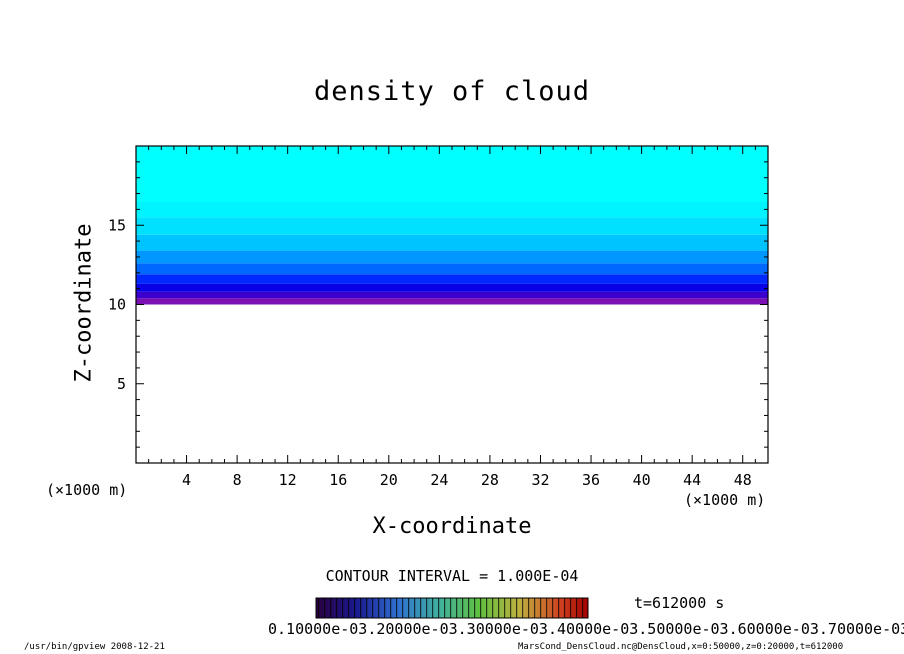 This screenshot has width=904, height=654. What do you see at coordinates (186, 480) in the screenshot?
I see `x-tick-label: 4` at bounding box center [186, 480].